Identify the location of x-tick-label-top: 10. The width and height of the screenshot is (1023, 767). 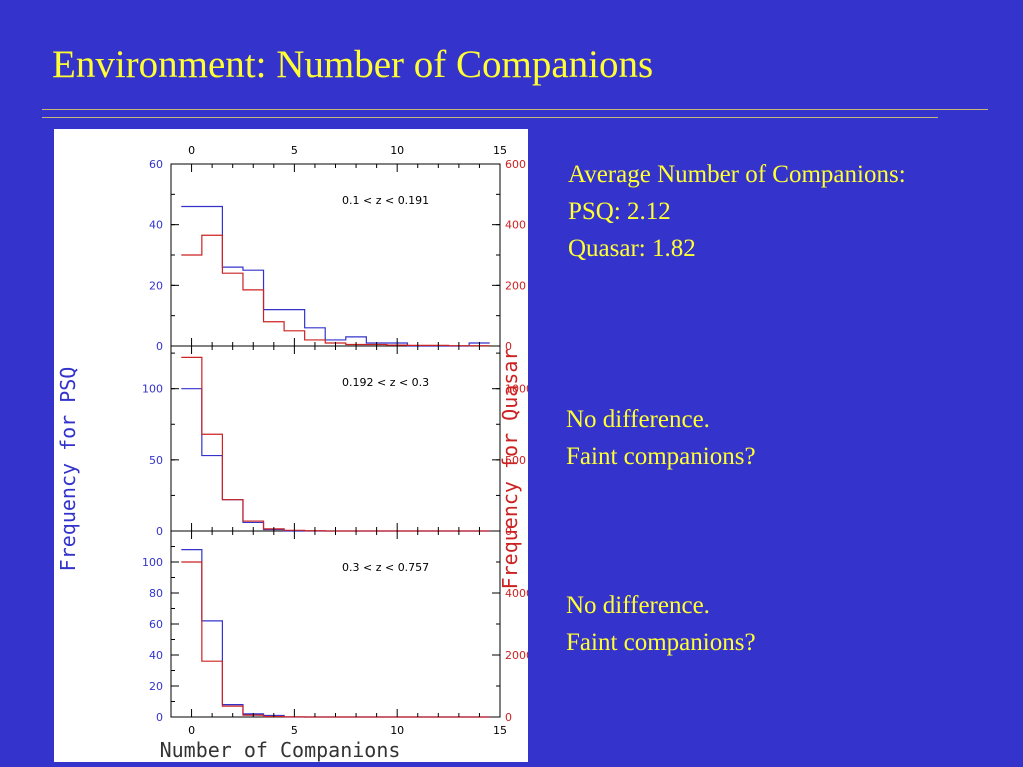
(397, 150).